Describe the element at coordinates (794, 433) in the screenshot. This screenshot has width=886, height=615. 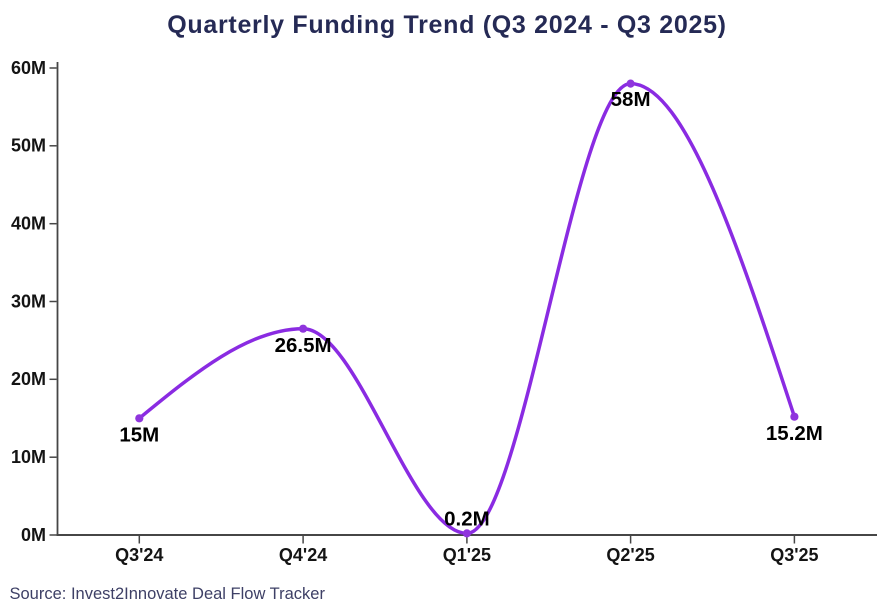
I see `svg-text: 15.2M` at that location.